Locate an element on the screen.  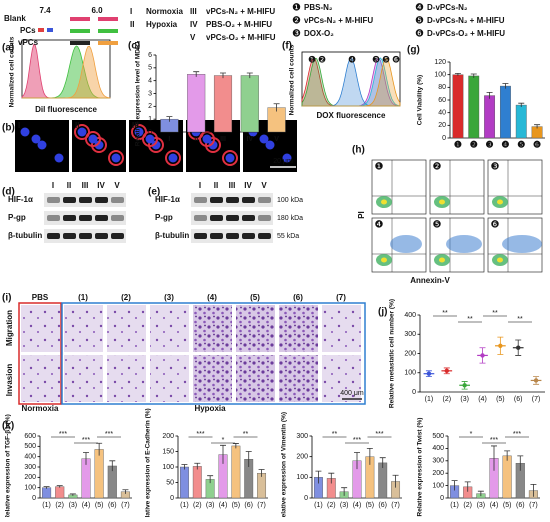
row-label: Invasion is located at coordinates (9, 380).